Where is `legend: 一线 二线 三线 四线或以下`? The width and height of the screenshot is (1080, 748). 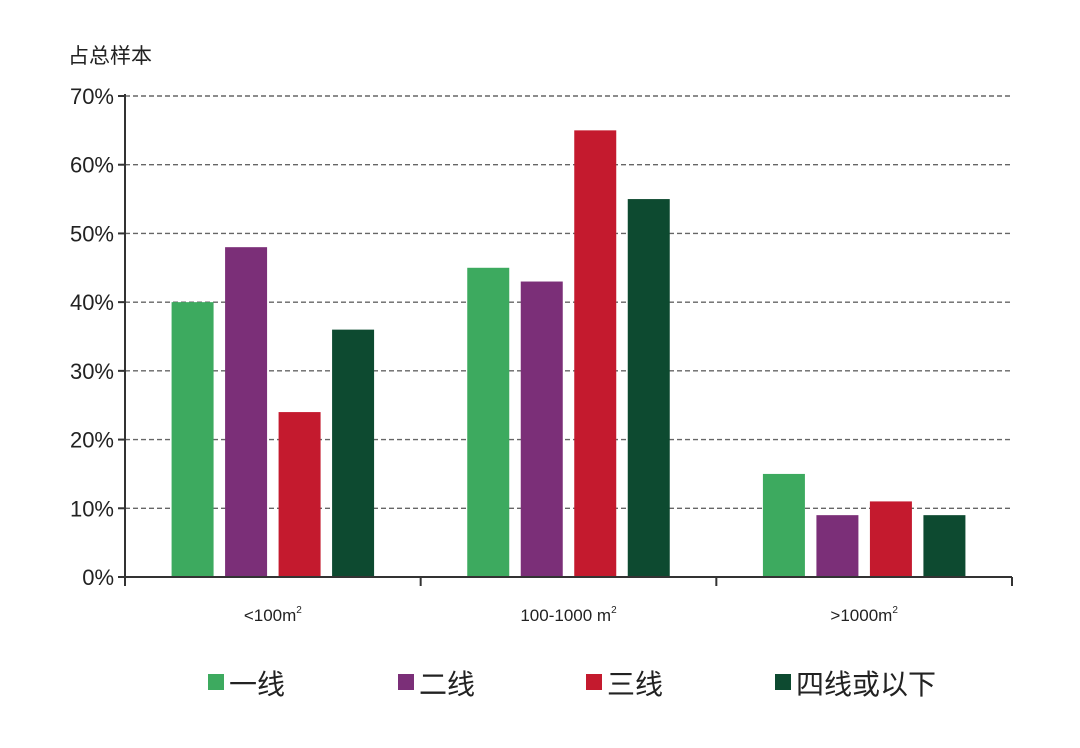 legend: 一线 二线 三线 四线或以下 is located at coordinates (572, 684).